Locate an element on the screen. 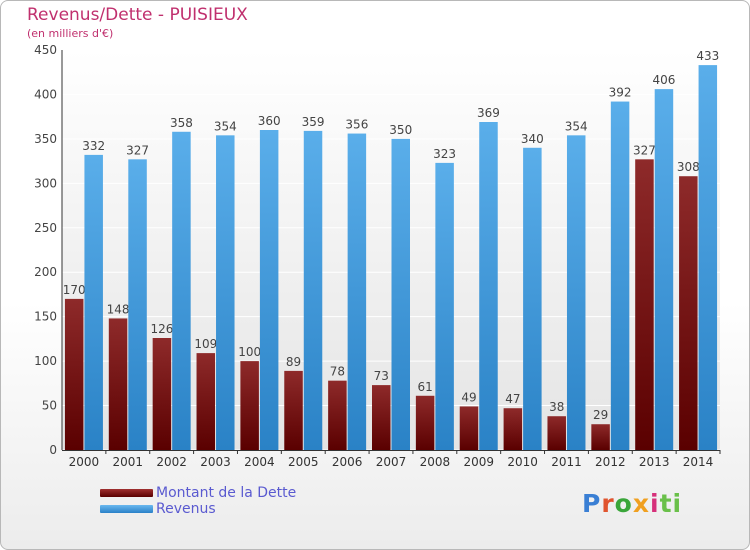 This screenshot has height=550, width=750. logo-letter: i is located at coordinates (655, 503).